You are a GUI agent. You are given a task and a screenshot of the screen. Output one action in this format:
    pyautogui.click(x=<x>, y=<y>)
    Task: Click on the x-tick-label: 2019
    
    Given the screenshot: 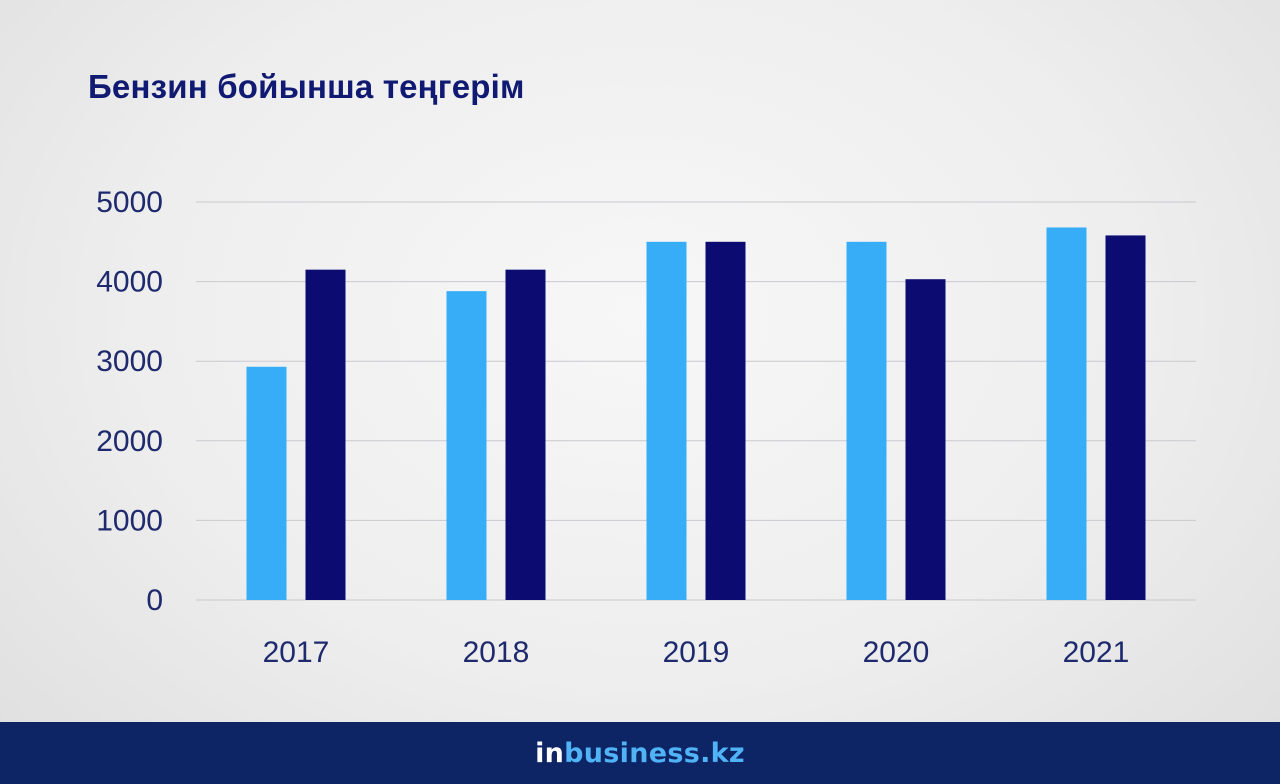 What is the action you would take?
    pyautogui.click(x=696, y=652)
    